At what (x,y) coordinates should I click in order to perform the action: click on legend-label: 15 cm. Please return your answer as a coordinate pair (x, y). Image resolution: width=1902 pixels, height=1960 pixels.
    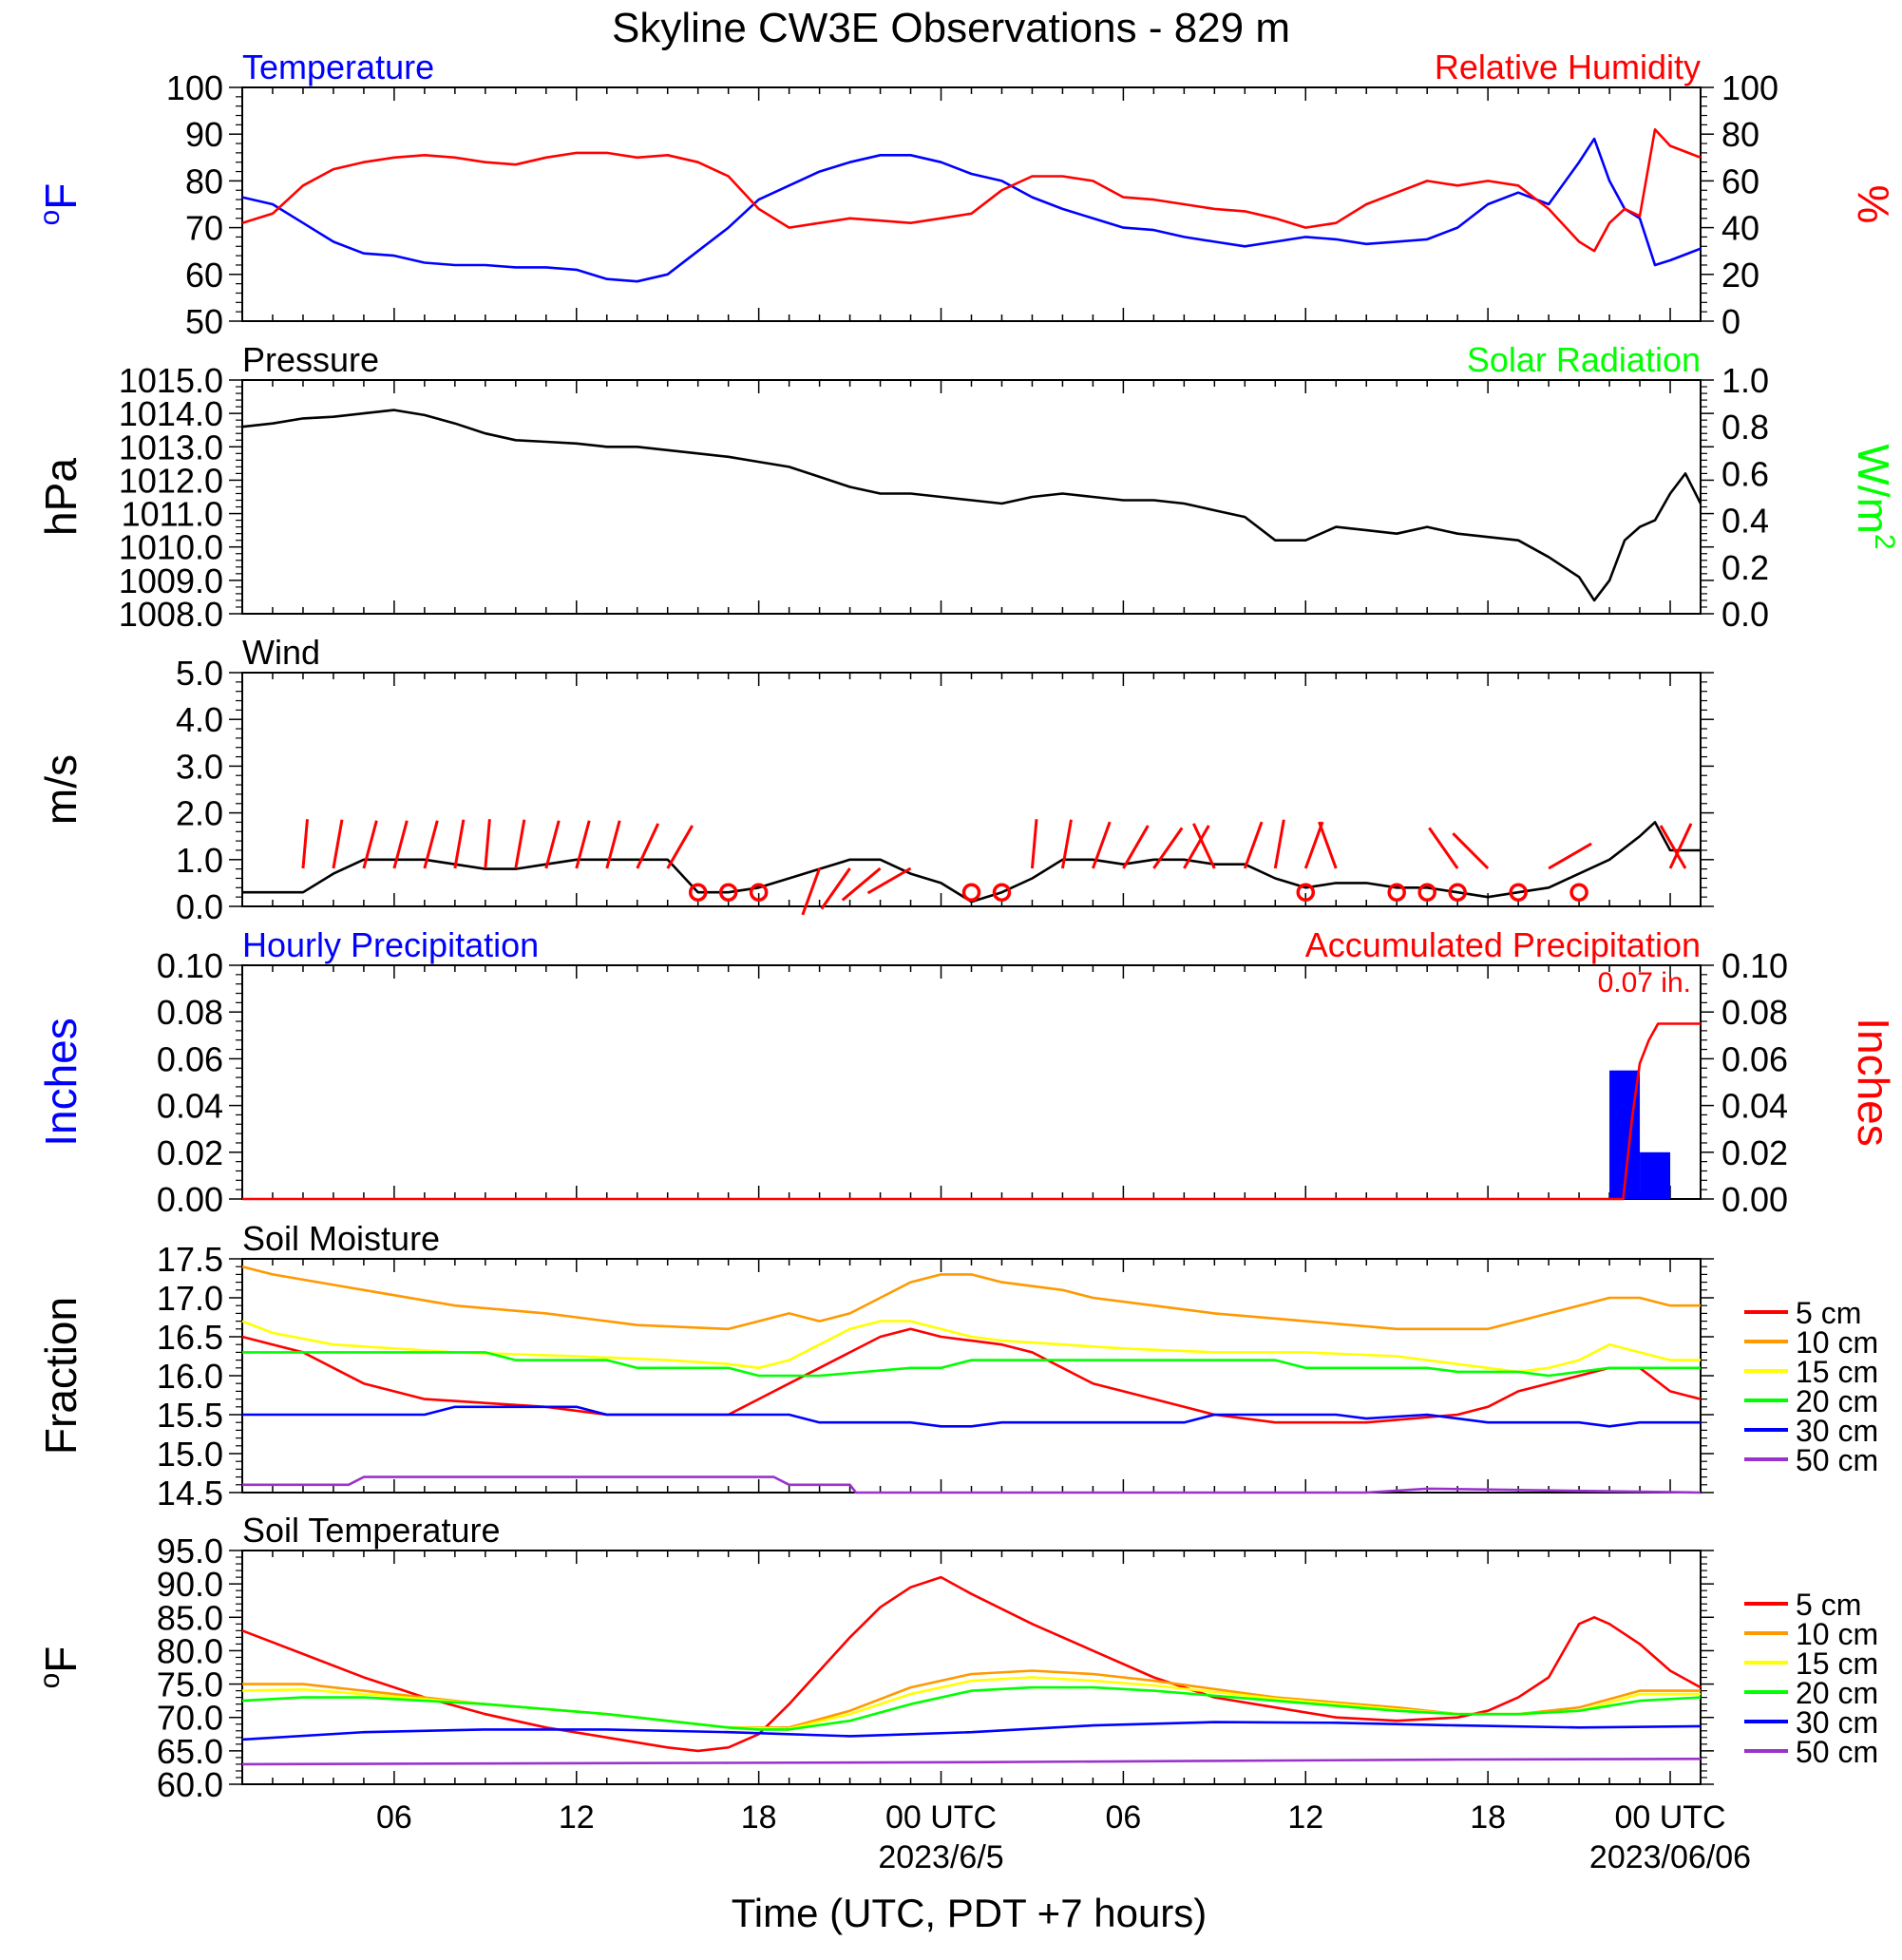
    Looking at the image, I should click on (1837, 1663).